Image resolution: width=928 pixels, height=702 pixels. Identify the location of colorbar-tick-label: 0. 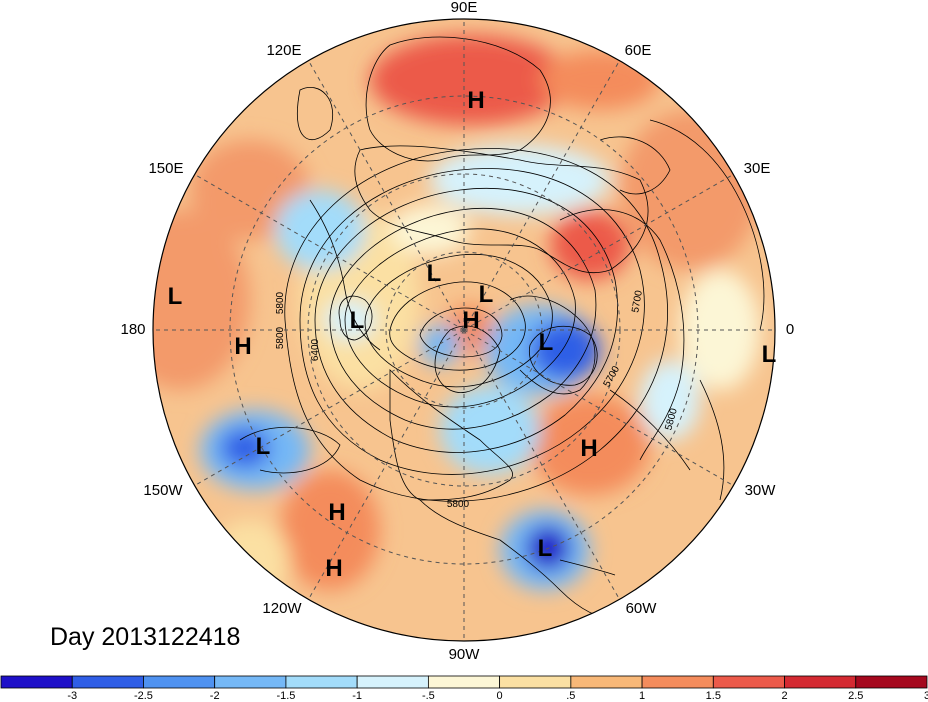
(500, 696).